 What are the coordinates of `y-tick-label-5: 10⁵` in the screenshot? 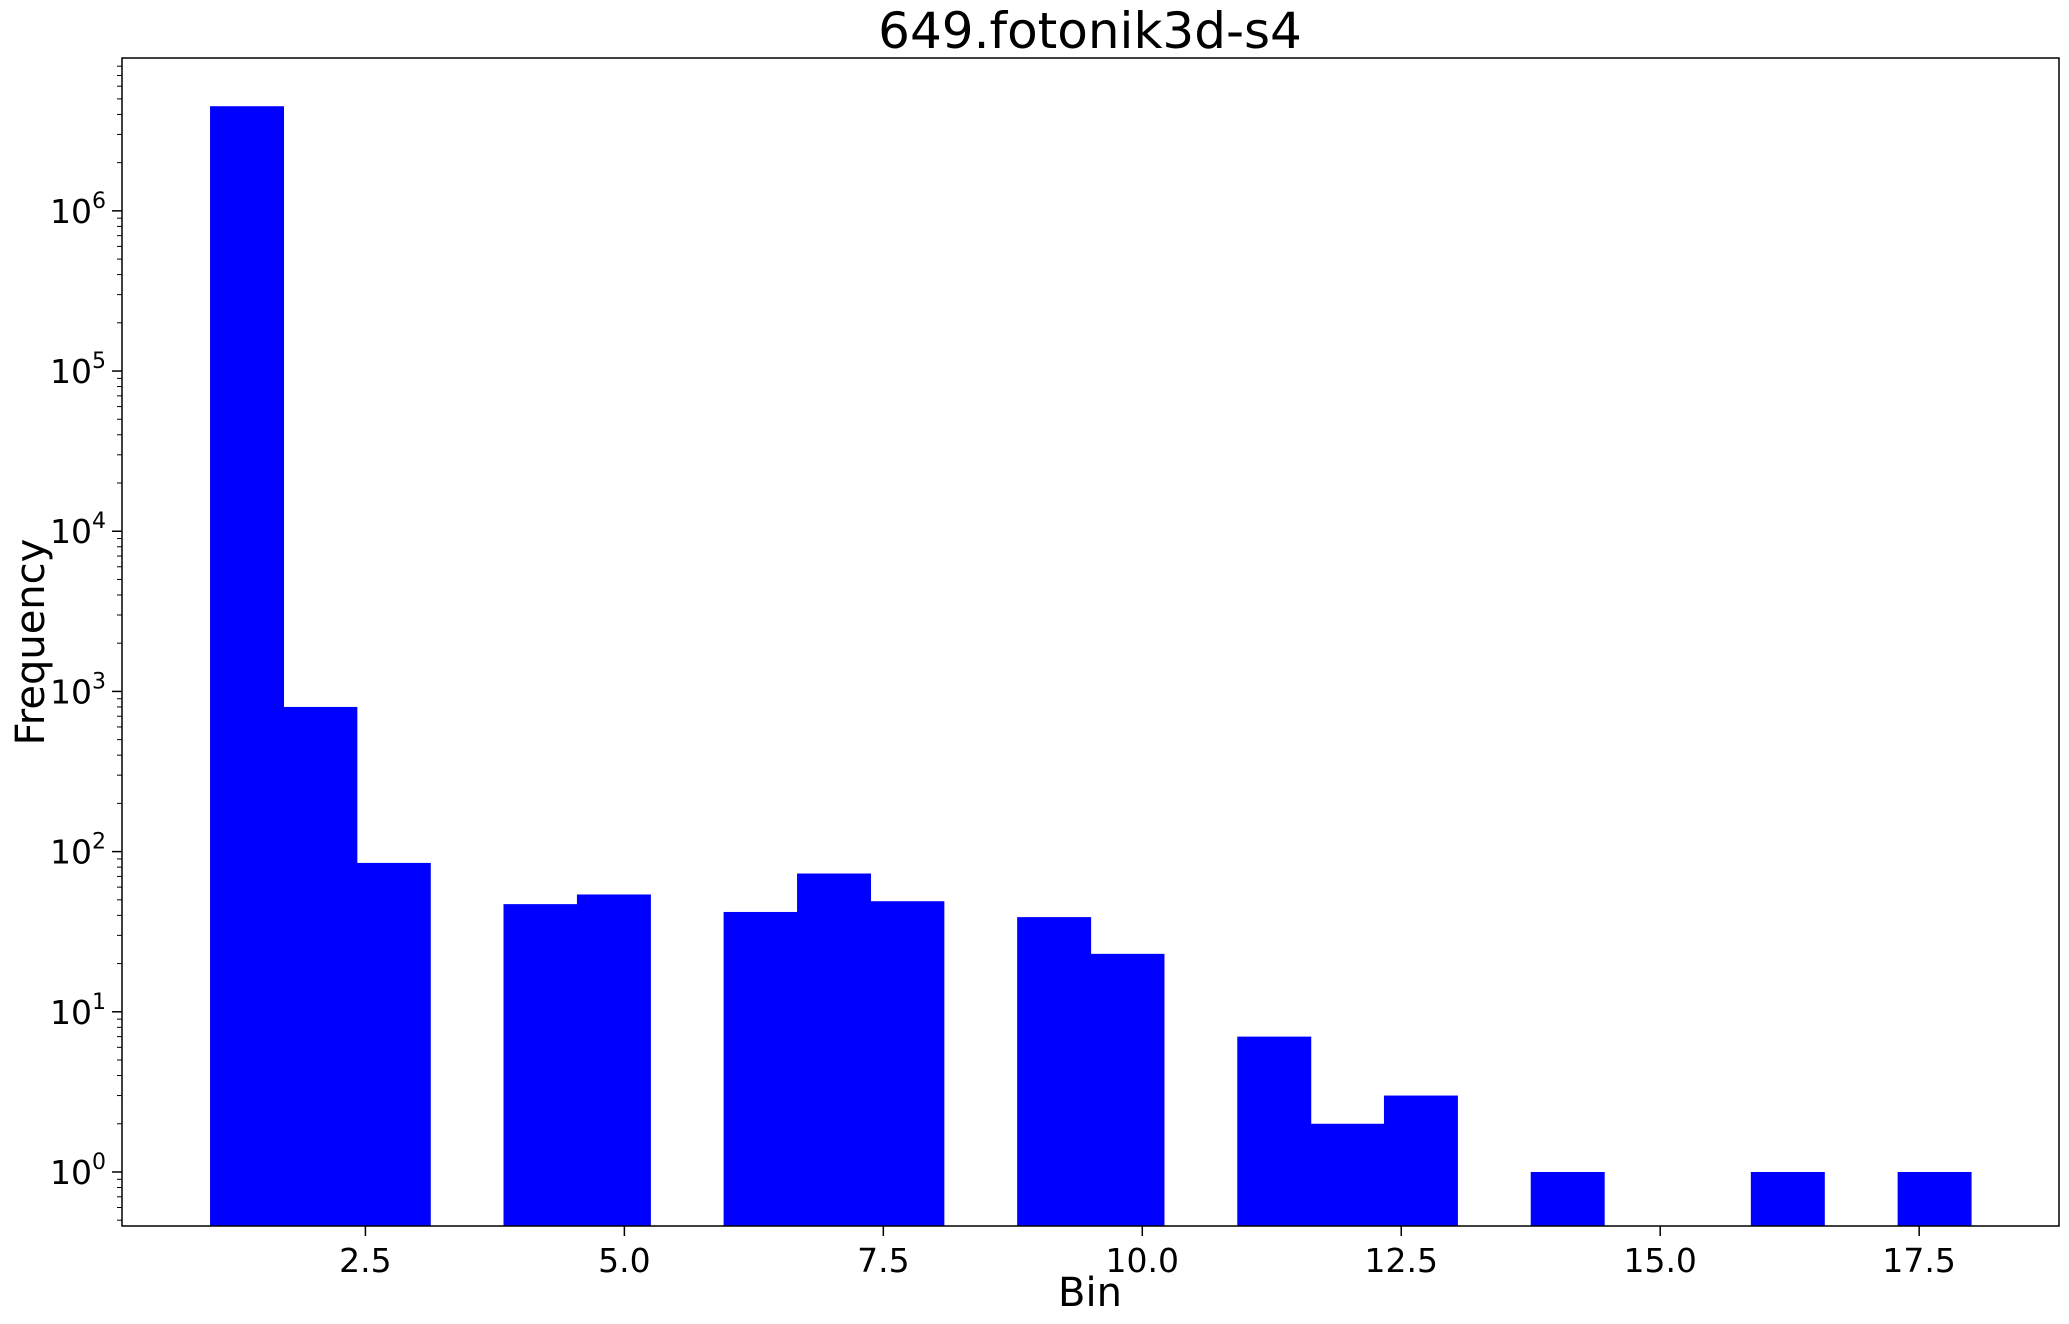 It's located at (78, 370).